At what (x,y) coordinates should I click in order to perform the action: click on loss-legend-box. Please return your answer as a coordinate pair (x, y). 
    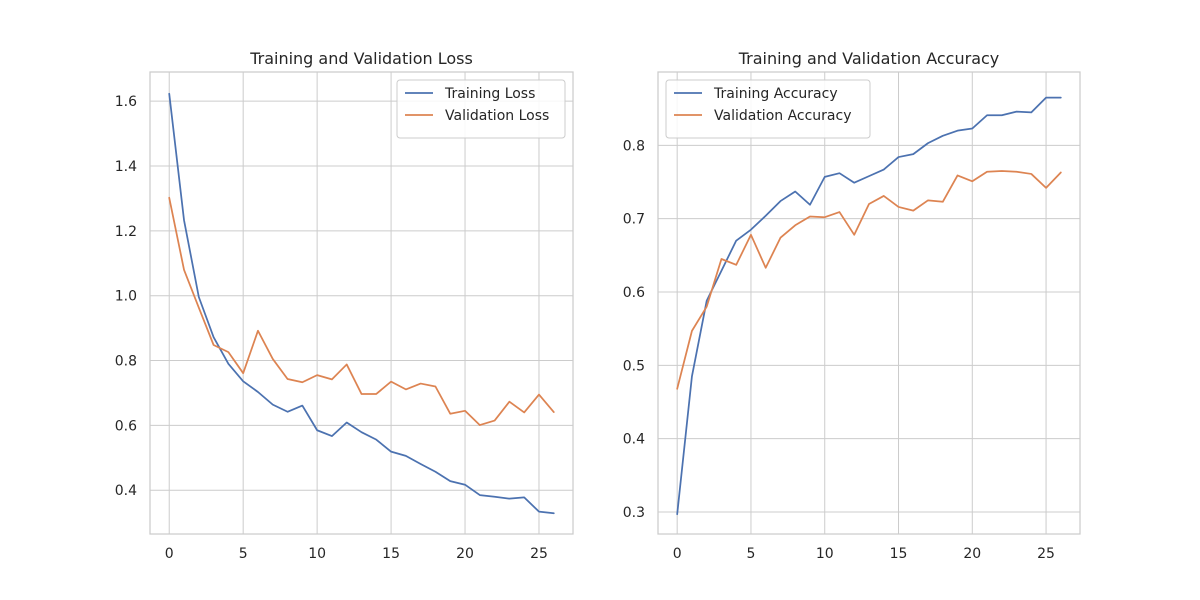
    Looking at the image, I should click on (481, 109).